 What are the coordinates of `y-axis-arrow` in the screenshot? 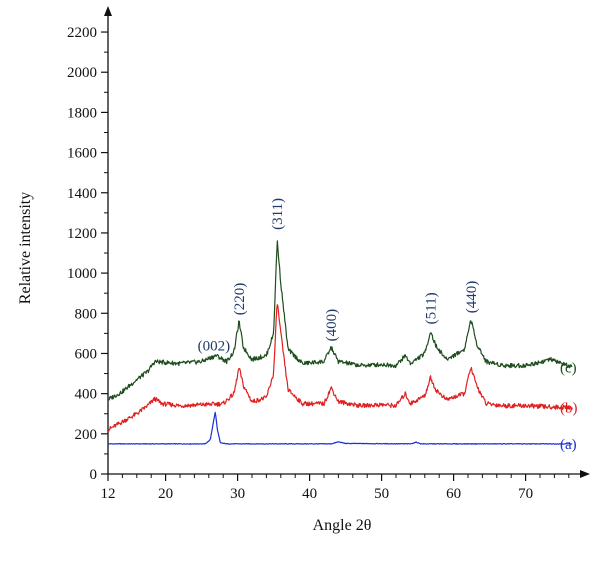 It's located at (108, 11).